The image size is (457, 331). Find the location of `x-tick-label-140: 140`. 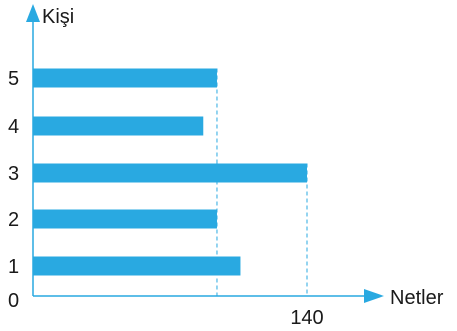

x-tick-label-140: 140 is located at coordinates (306, 318).